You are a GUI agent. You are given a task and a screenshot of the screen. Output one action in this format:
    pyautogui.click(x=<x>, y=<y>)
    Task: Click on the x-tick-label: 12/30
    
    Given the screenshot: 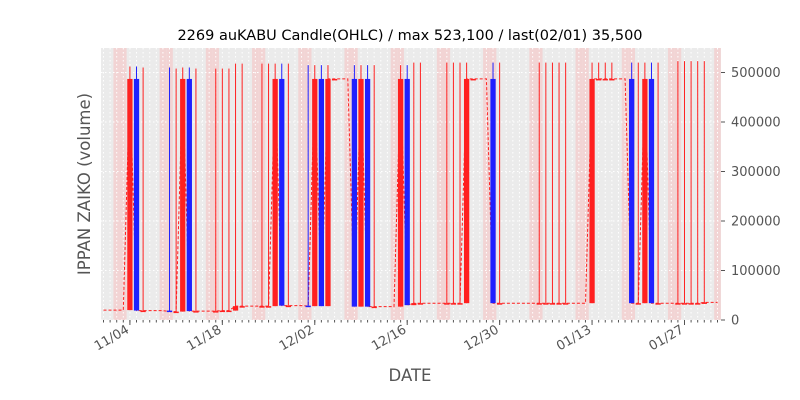 What is the action you would take?
    pyautogui.click(x=482, y=338)
    